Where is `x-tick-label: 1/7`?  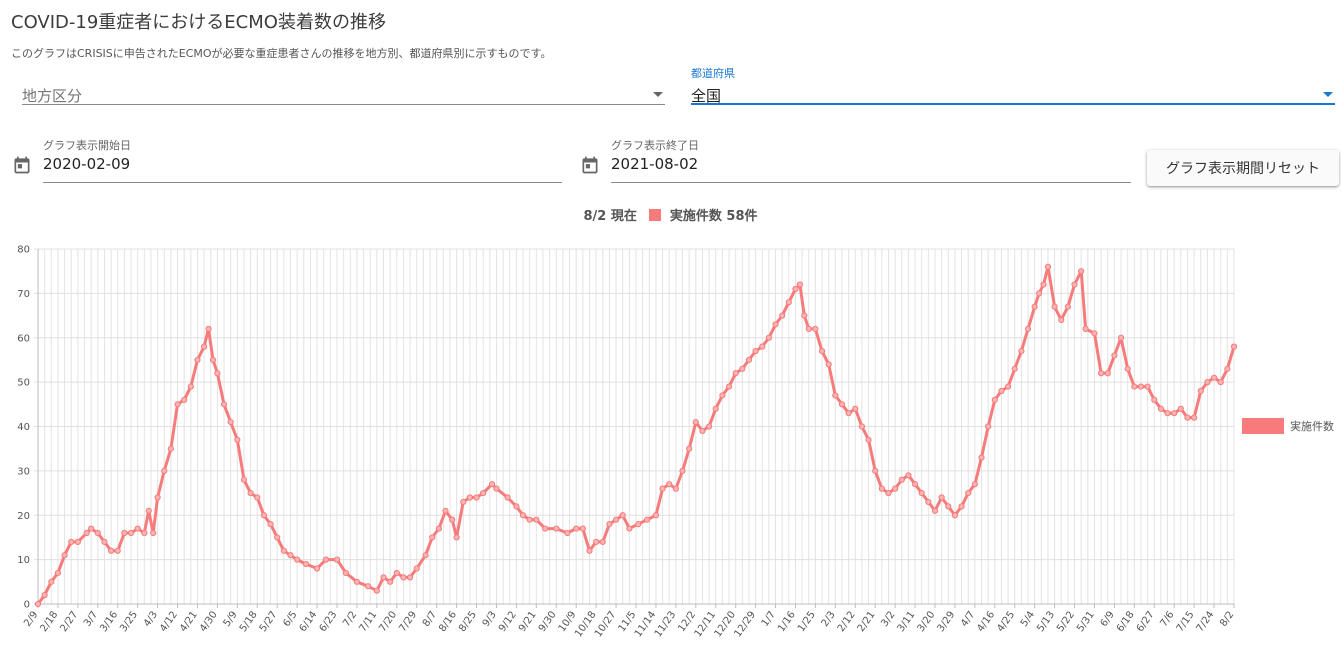
x-tick-label: 1/7 is located at coordinates (769, 618).